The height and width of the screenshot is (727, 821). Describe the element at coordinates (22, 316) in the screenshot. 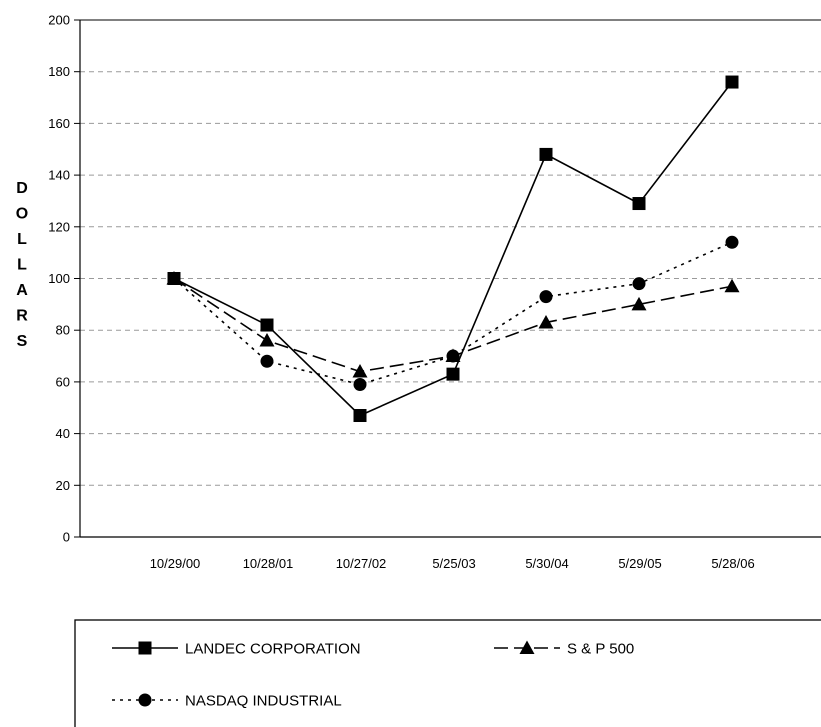

I see `y-axis-label-letter: R` at that location.